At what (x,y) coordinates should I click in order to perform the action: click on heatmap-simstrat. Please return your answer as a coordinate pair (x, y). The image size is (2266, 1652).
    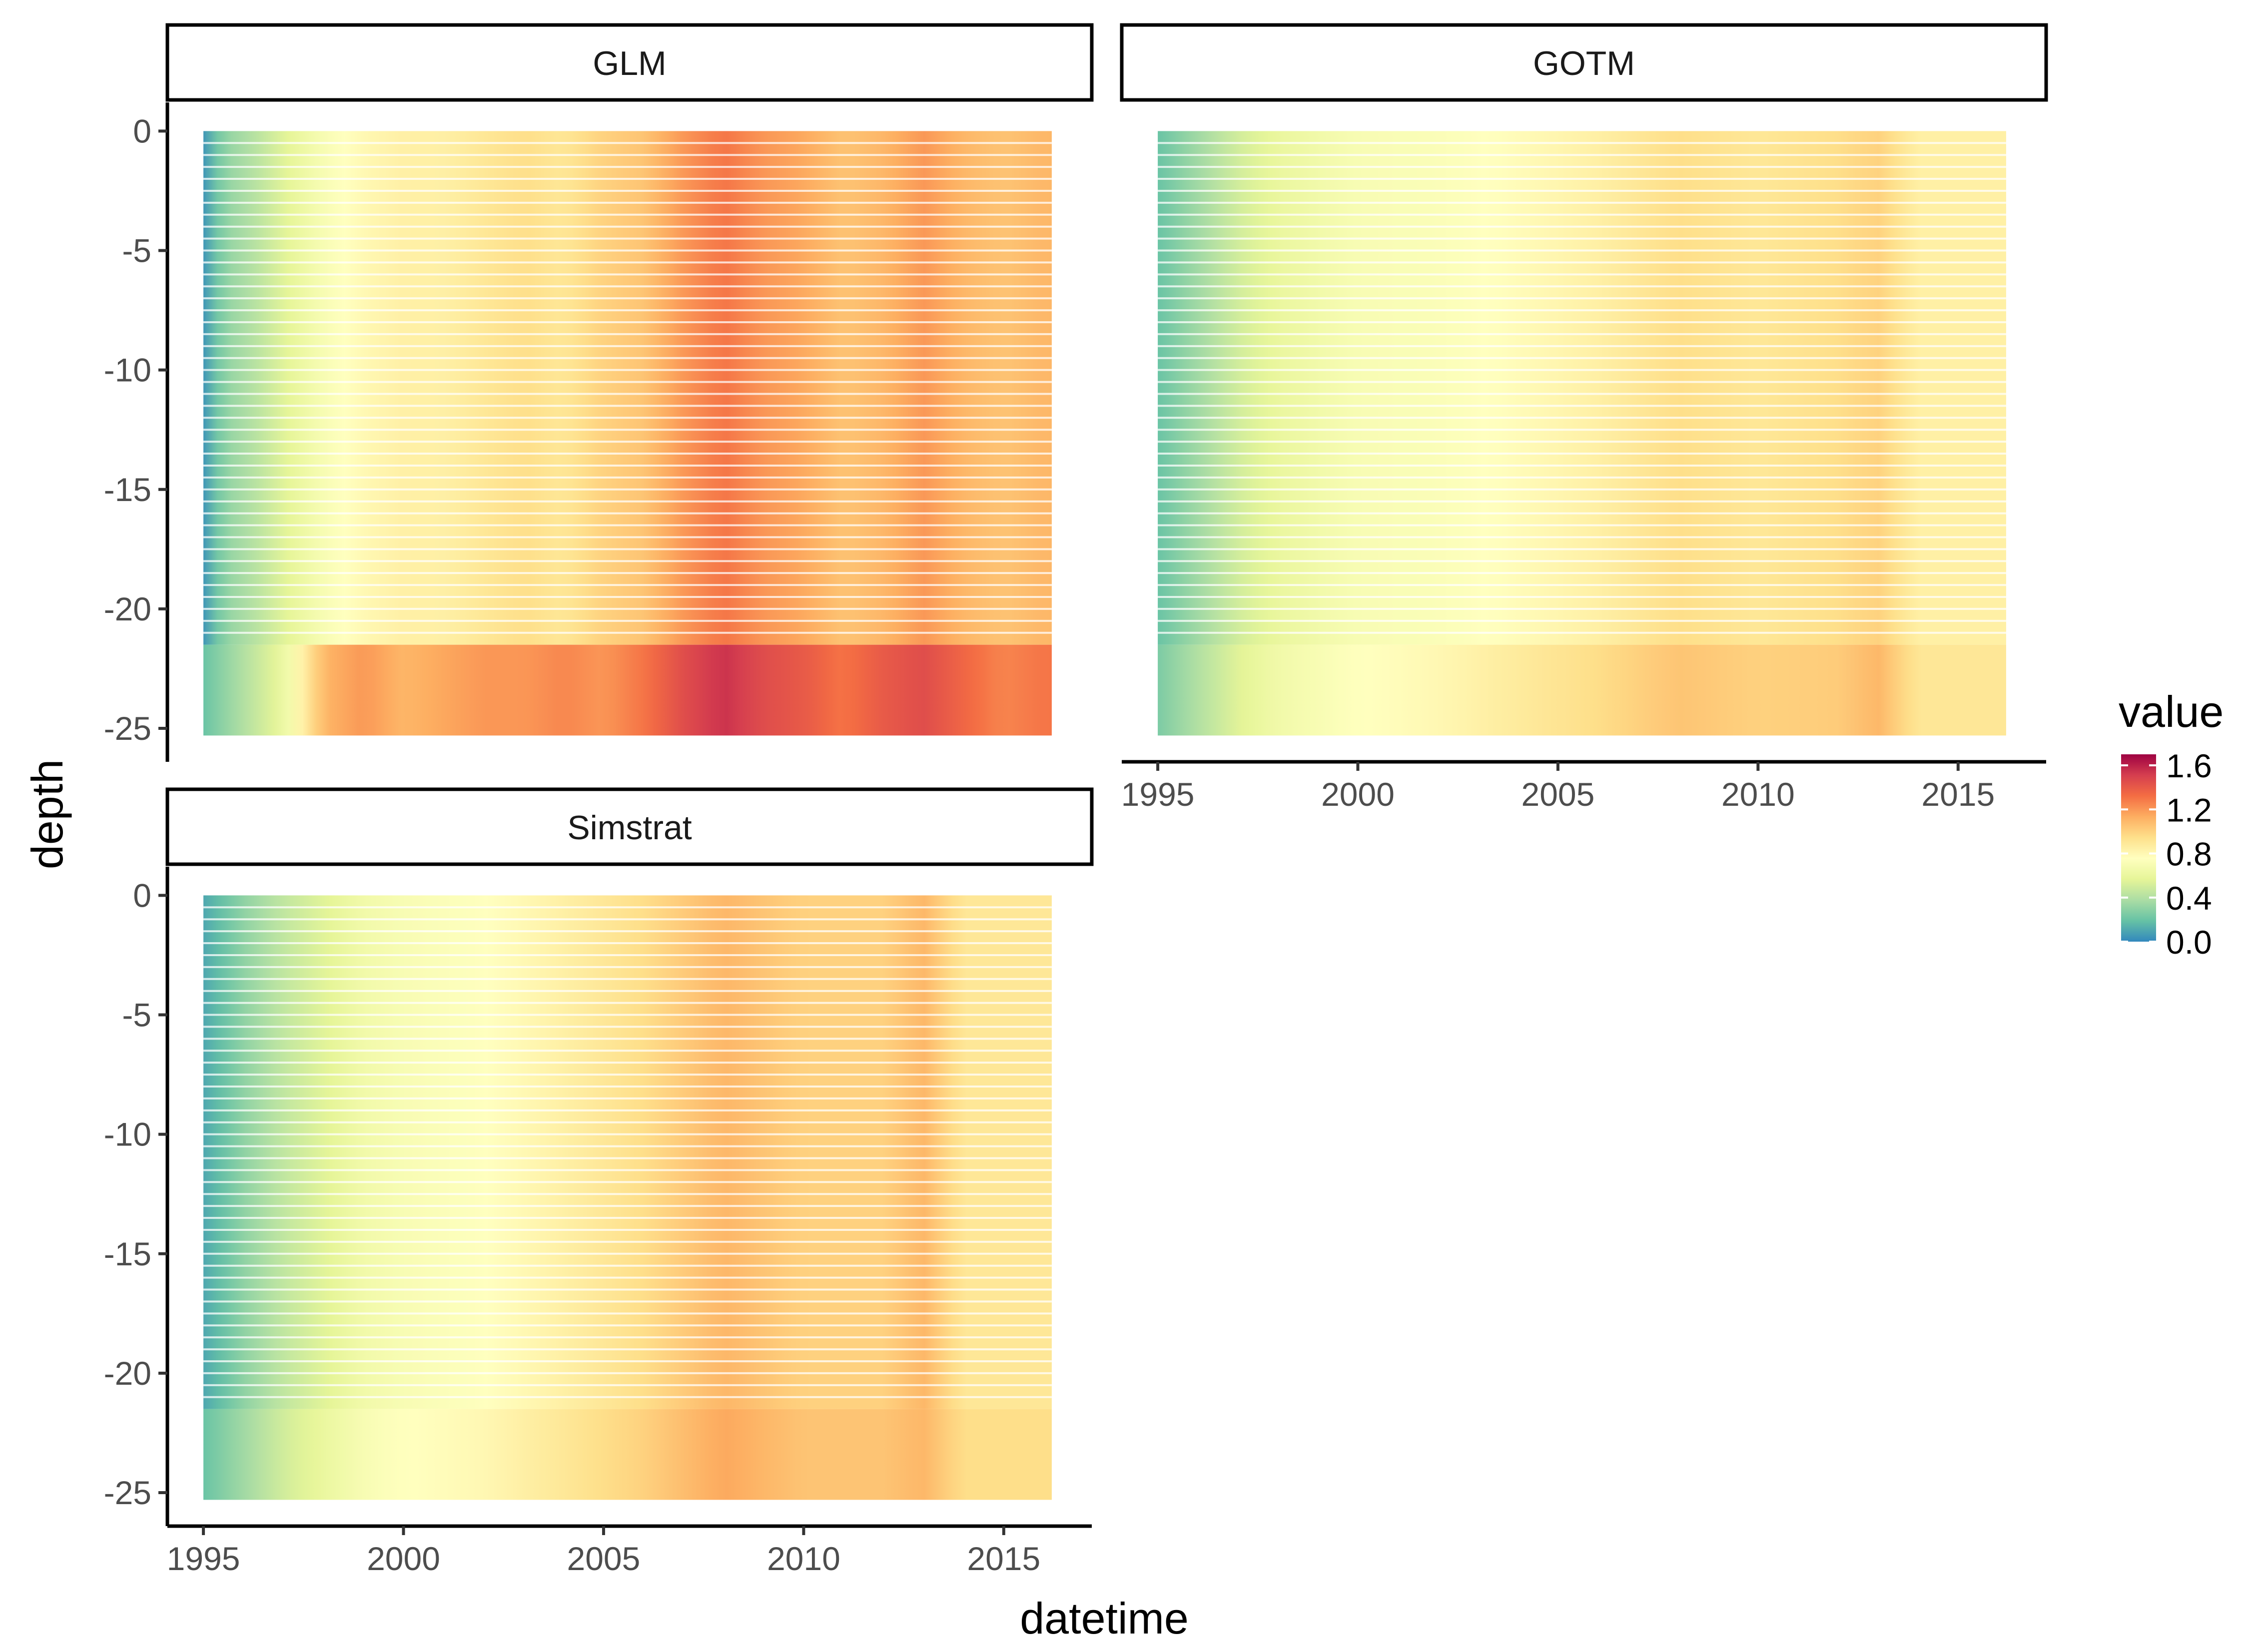
    Looking at the image, I should click on (627, 1197).